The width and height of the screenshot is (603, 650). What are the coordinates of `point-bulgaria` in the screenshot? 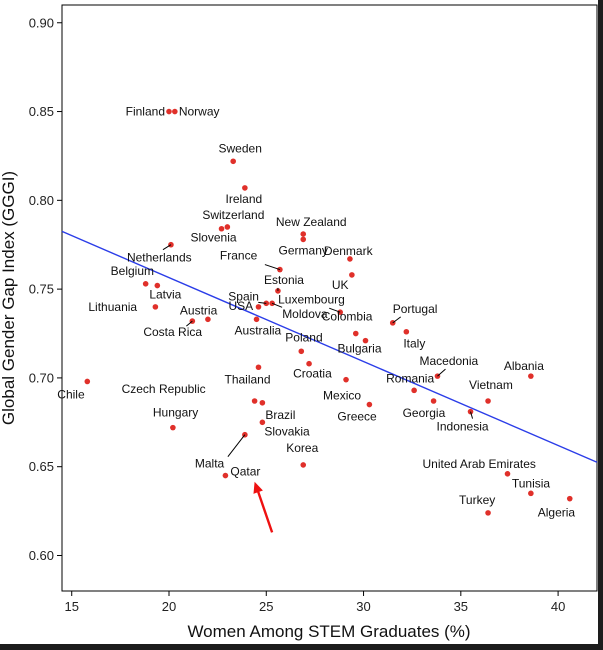 It's located at (365, 340).